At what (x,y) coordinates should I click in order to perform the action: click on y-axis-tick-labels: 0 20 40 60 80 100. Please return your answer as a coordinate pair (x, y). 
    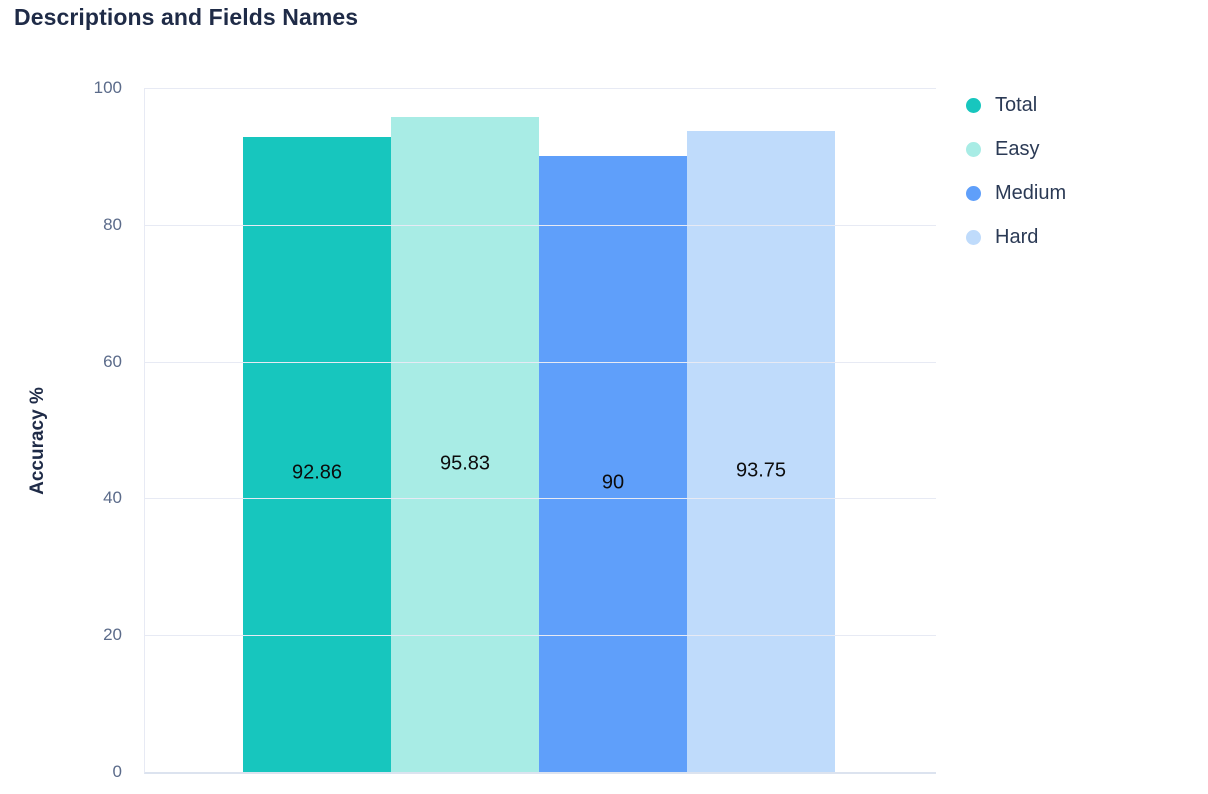
    Looking at the image, I should click on (81, 429).